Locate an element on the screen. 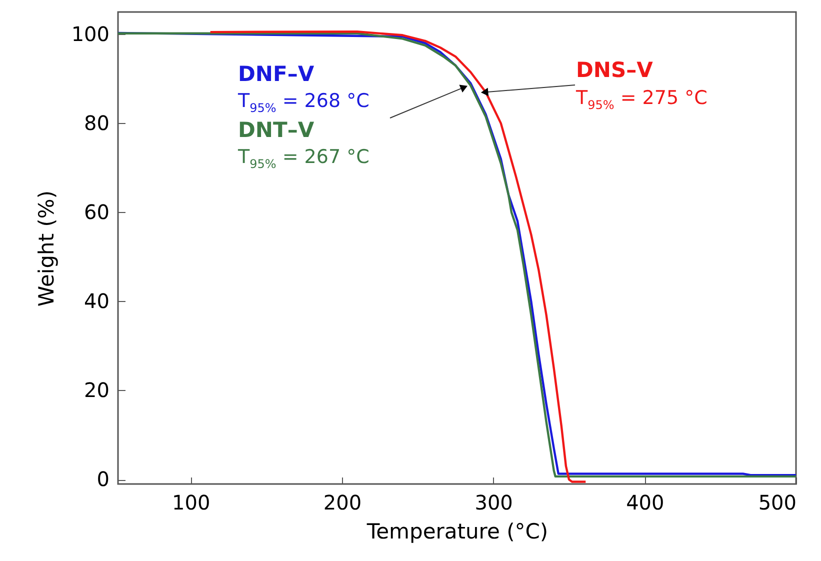 The width and height of the screenshot is (821, 561). y-tick-label: 0 is located at coordinates (103, 479).